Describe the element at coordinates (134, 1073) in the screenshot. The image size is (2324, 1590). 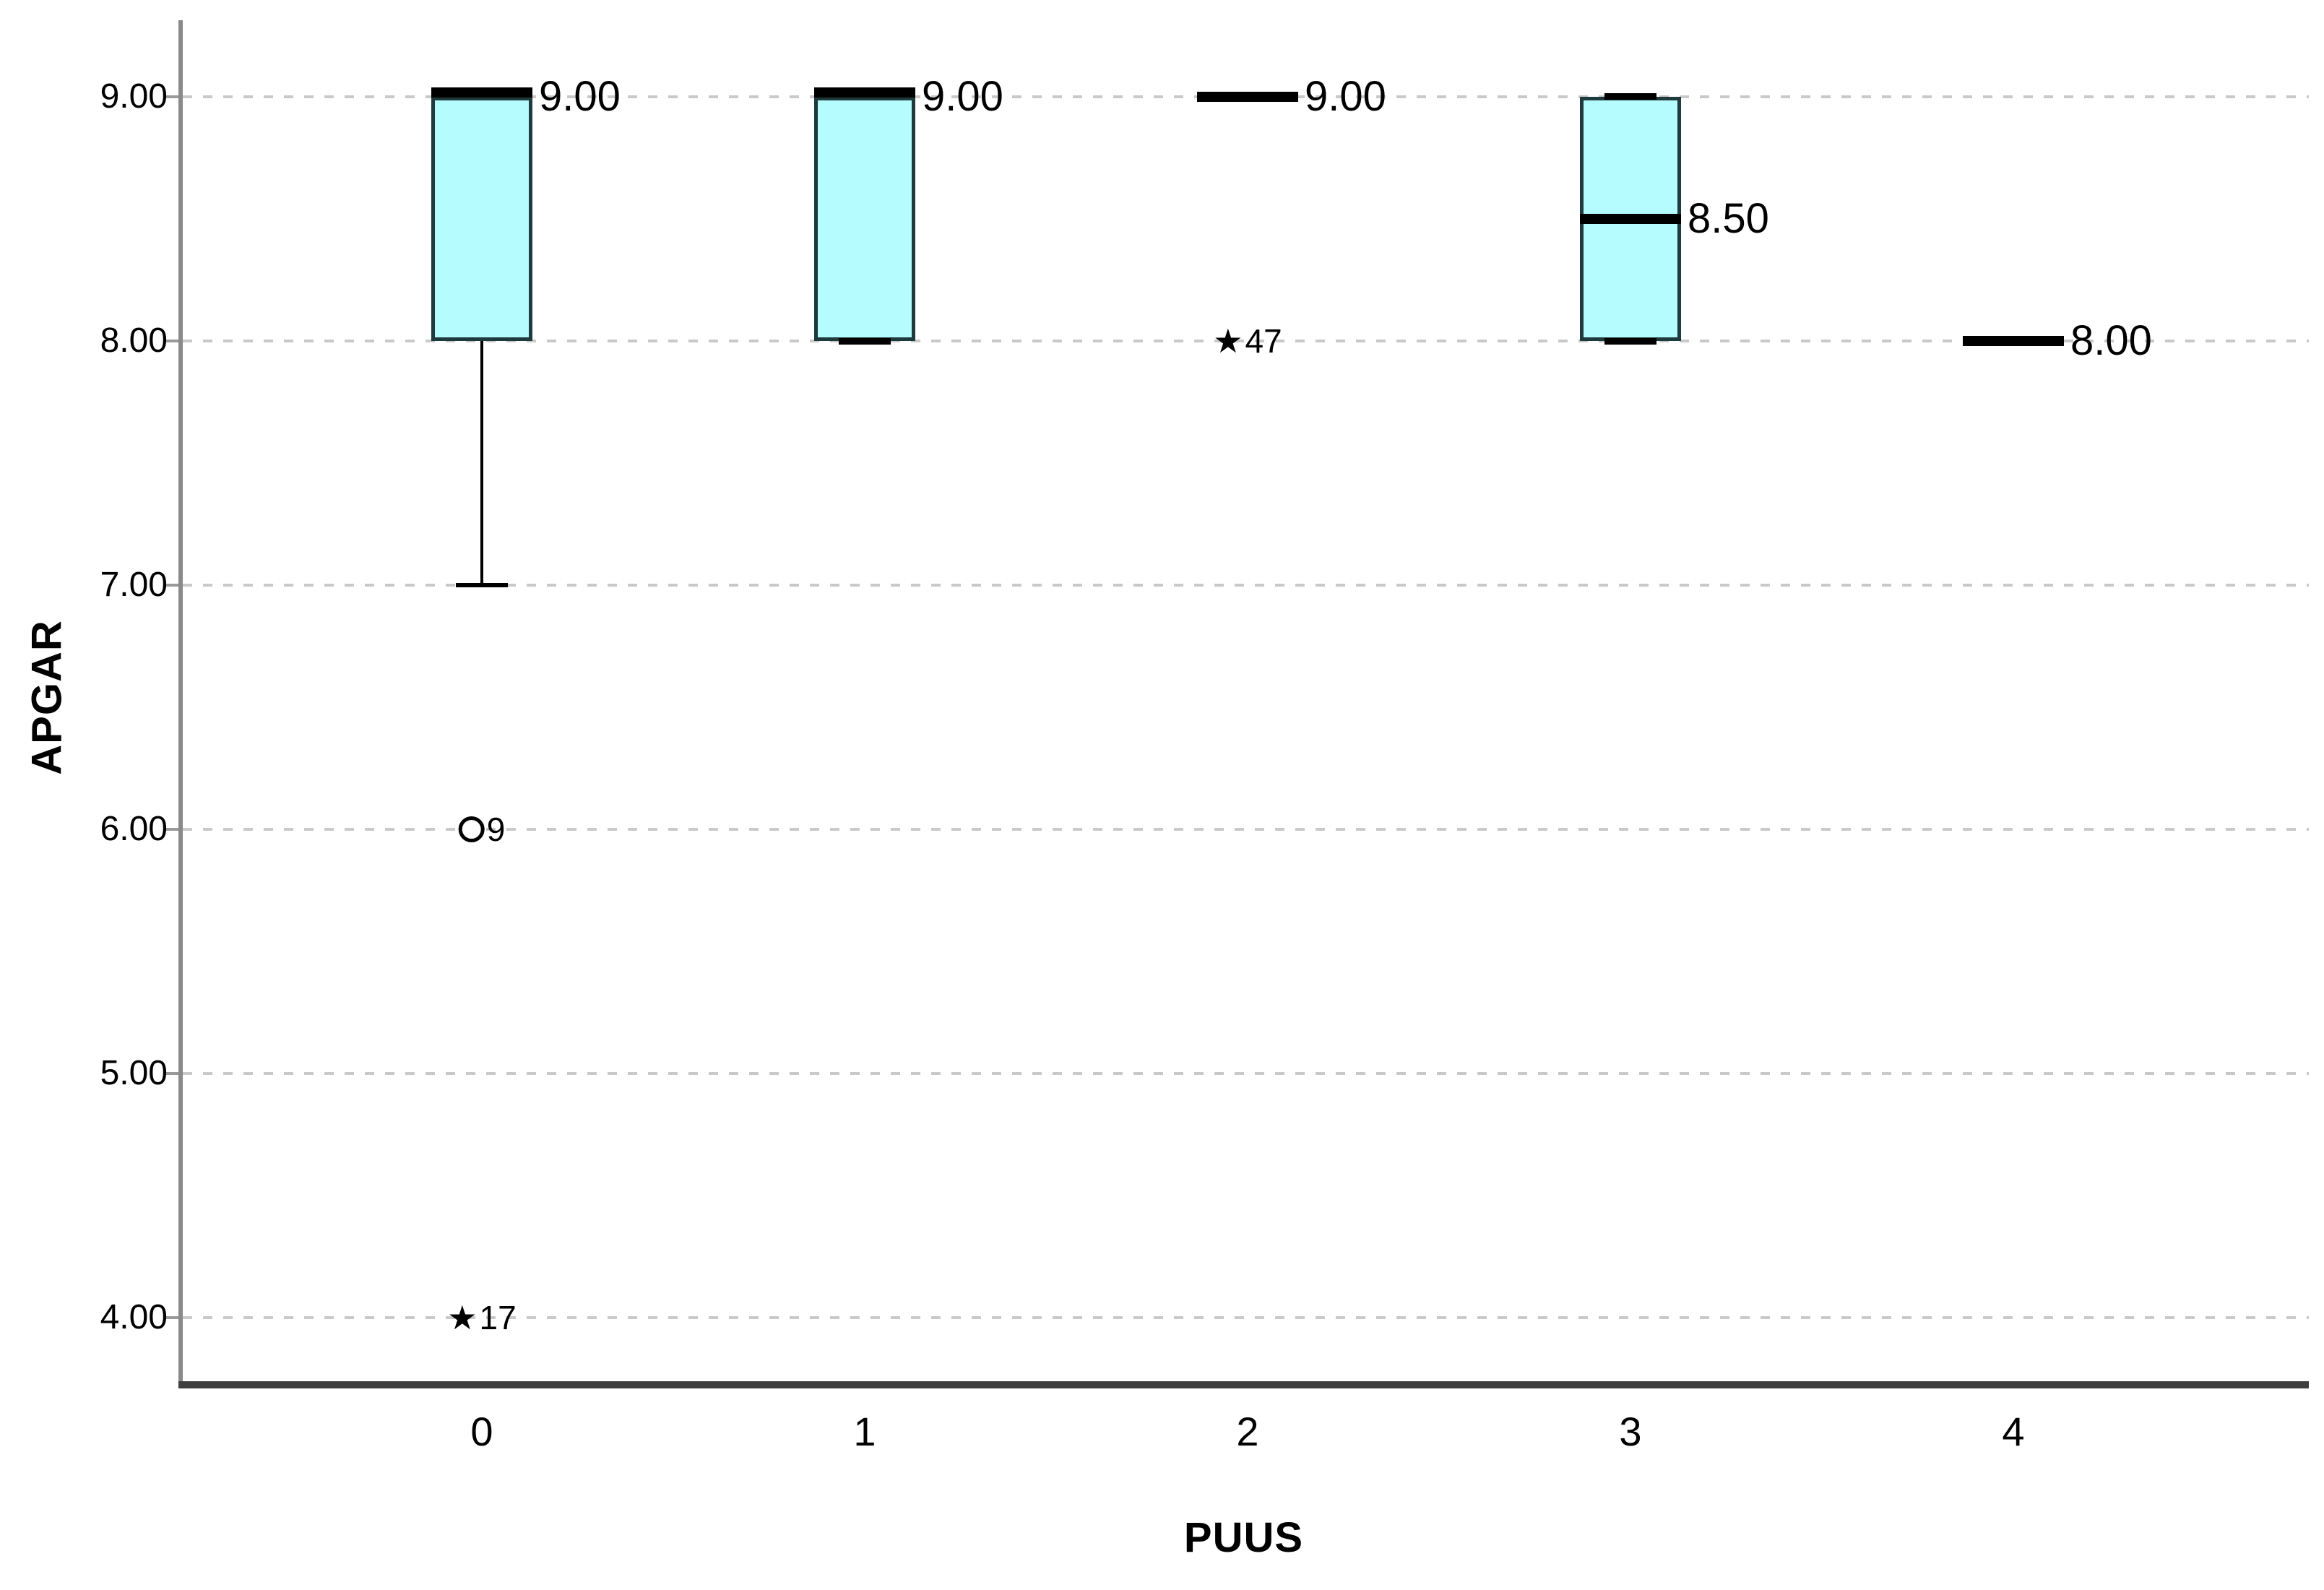
I see `y-tick-label: 5.00` at that location.